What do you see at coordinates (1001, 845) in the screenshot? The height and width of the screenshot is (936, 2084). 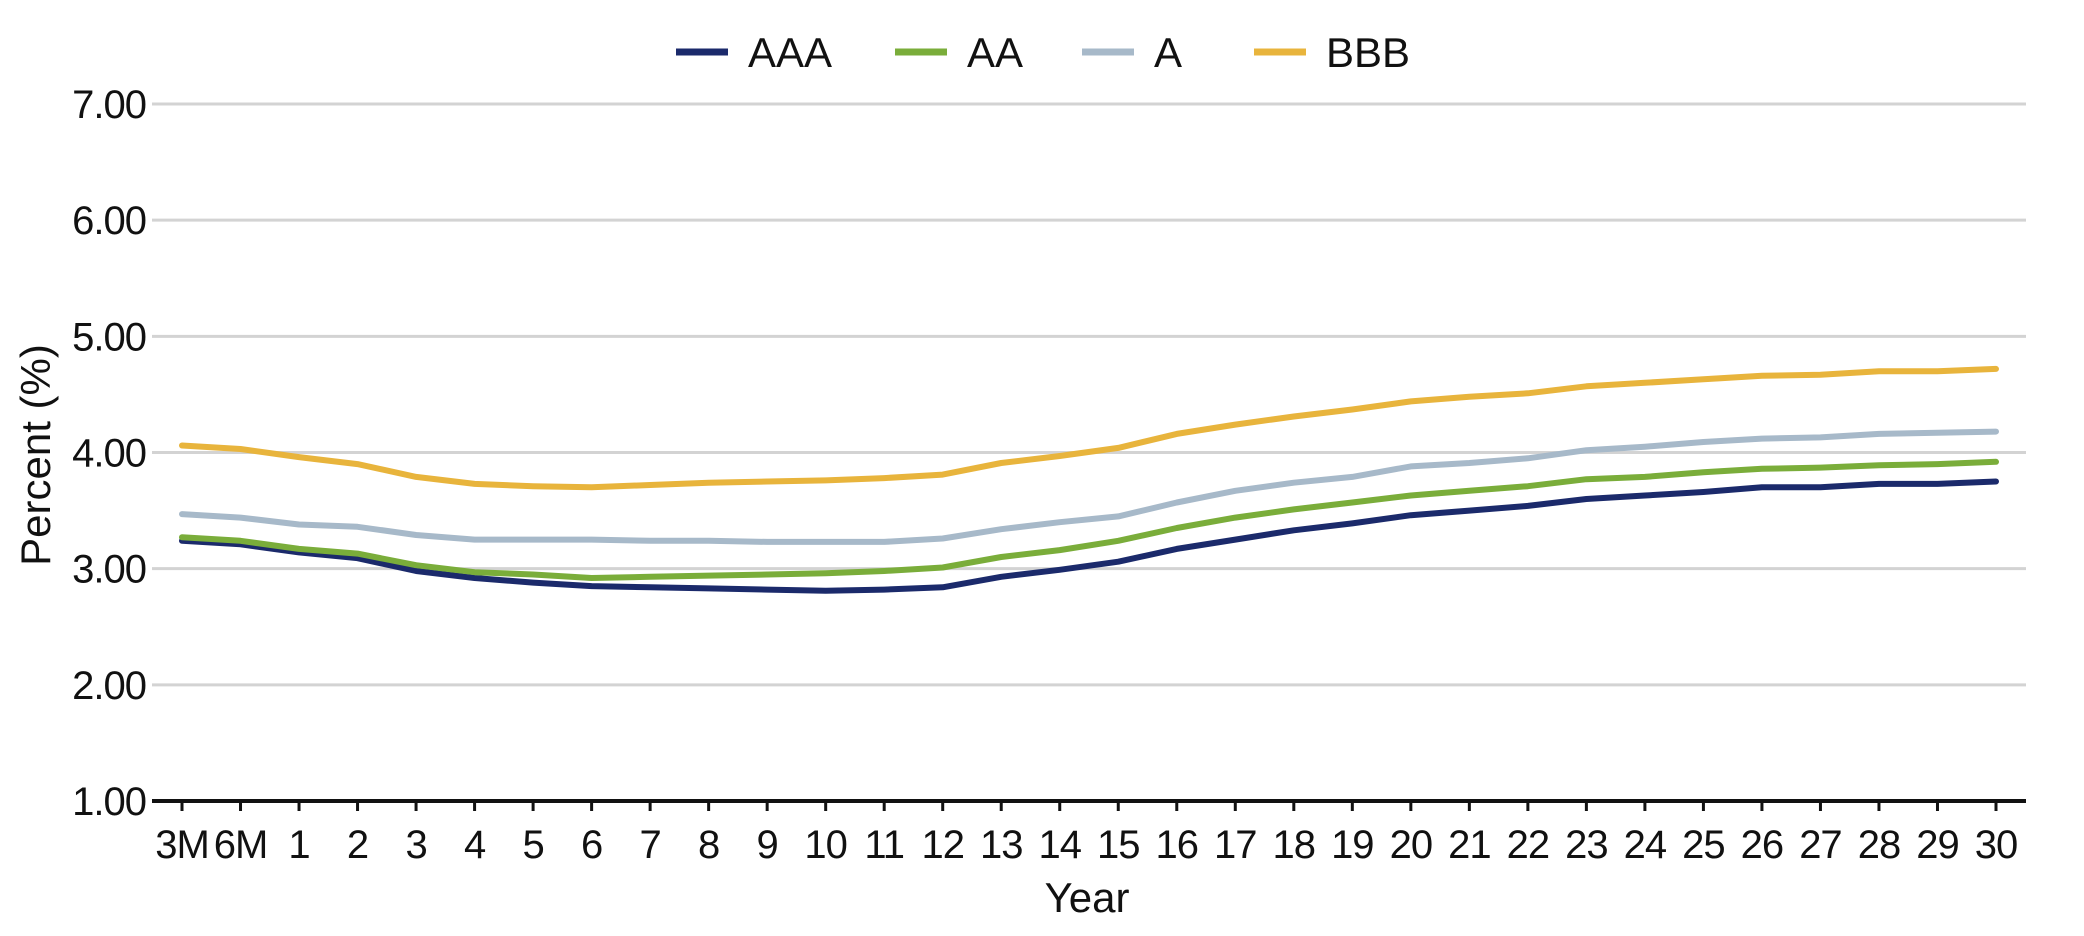 I see `x-tick-label: 13` at bounding box center [1001, 845].